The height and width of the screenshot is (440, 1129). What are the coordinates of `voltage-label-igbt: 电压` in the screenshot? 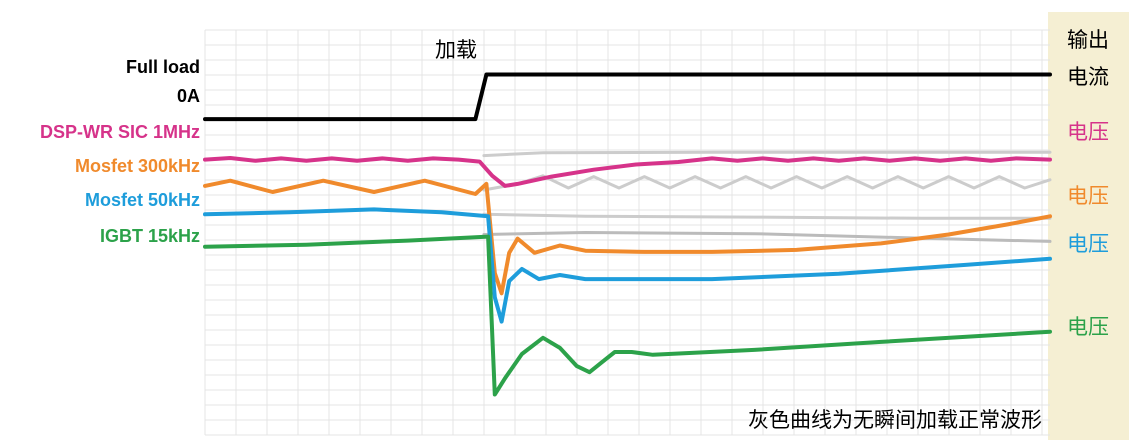 It's located at (1088, 327).